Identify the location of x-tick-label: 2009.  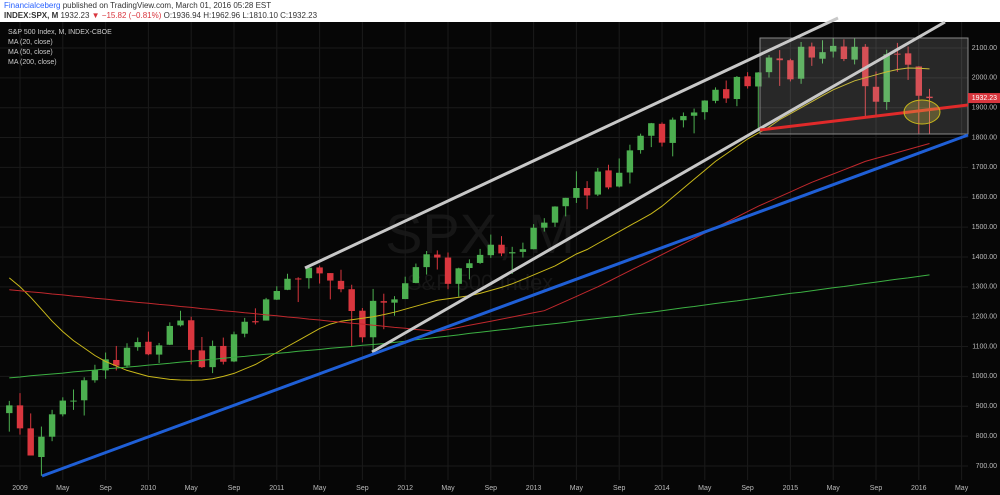
(20, 488).